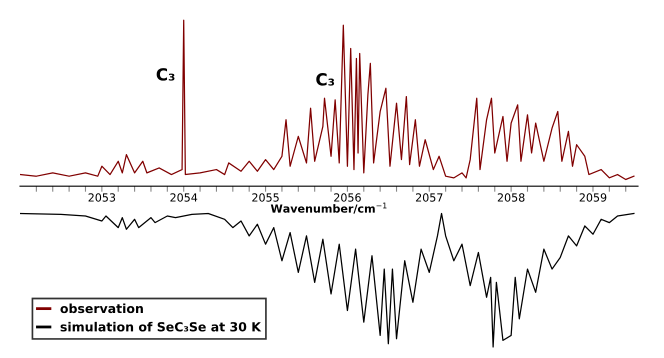 The image size is (664, 358). What do you see at coordinates (265, 197) in the screenshot?
I see `x-tick-label: 2055` at bounding box center [265, 197].